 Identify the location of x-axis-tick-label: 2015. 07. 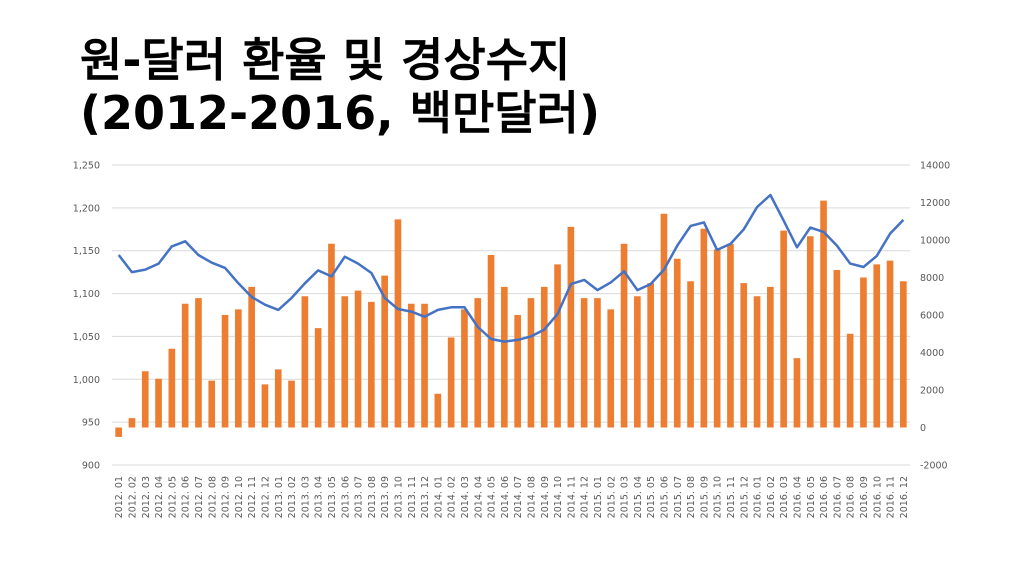
(678, 497).